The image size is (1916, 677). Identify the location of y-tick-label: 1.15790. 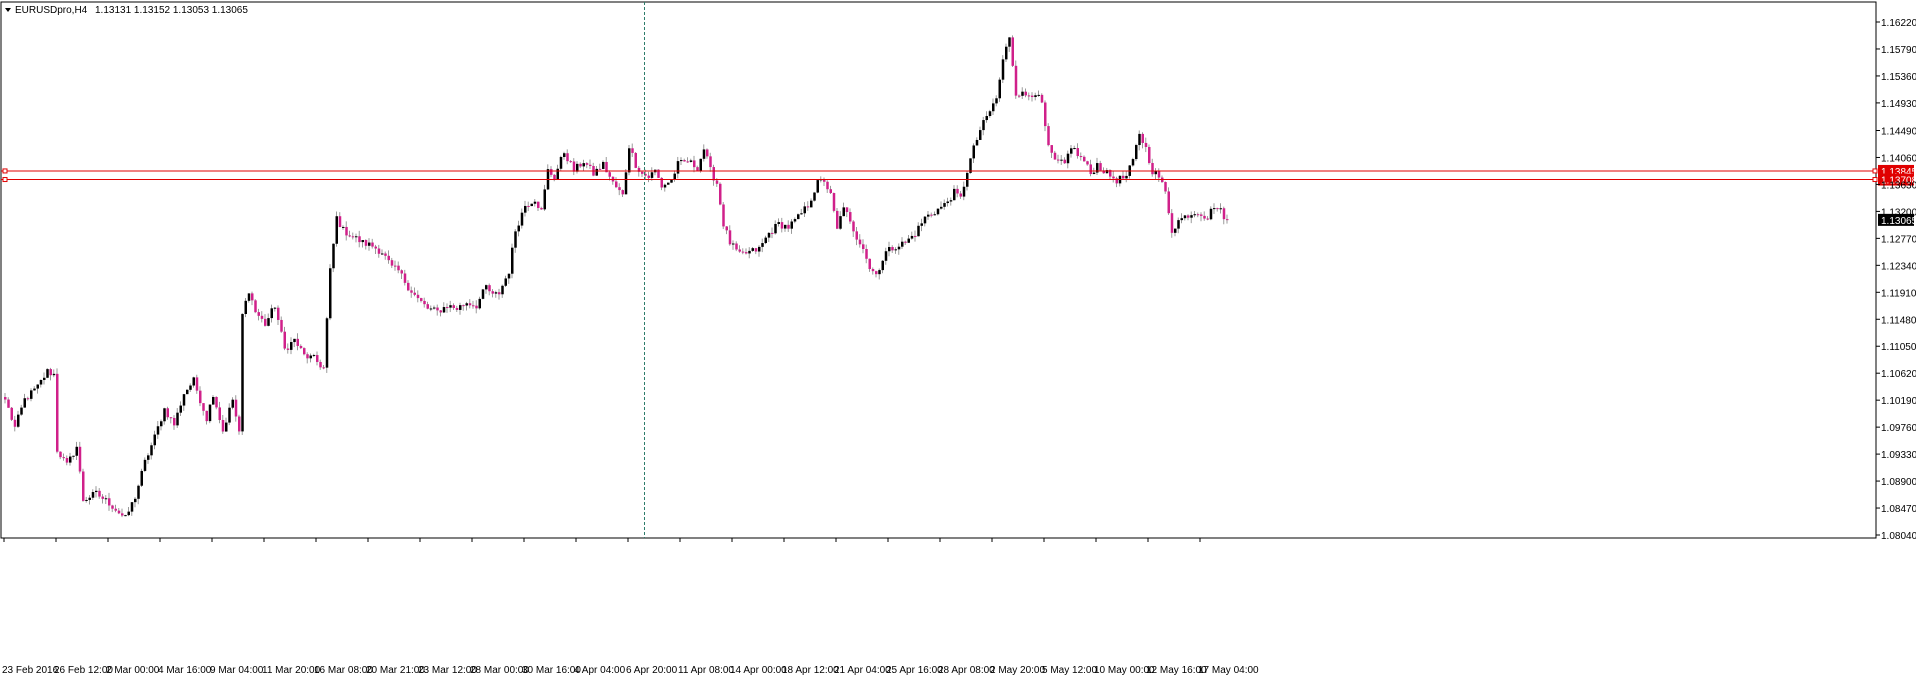
(1898, 50).